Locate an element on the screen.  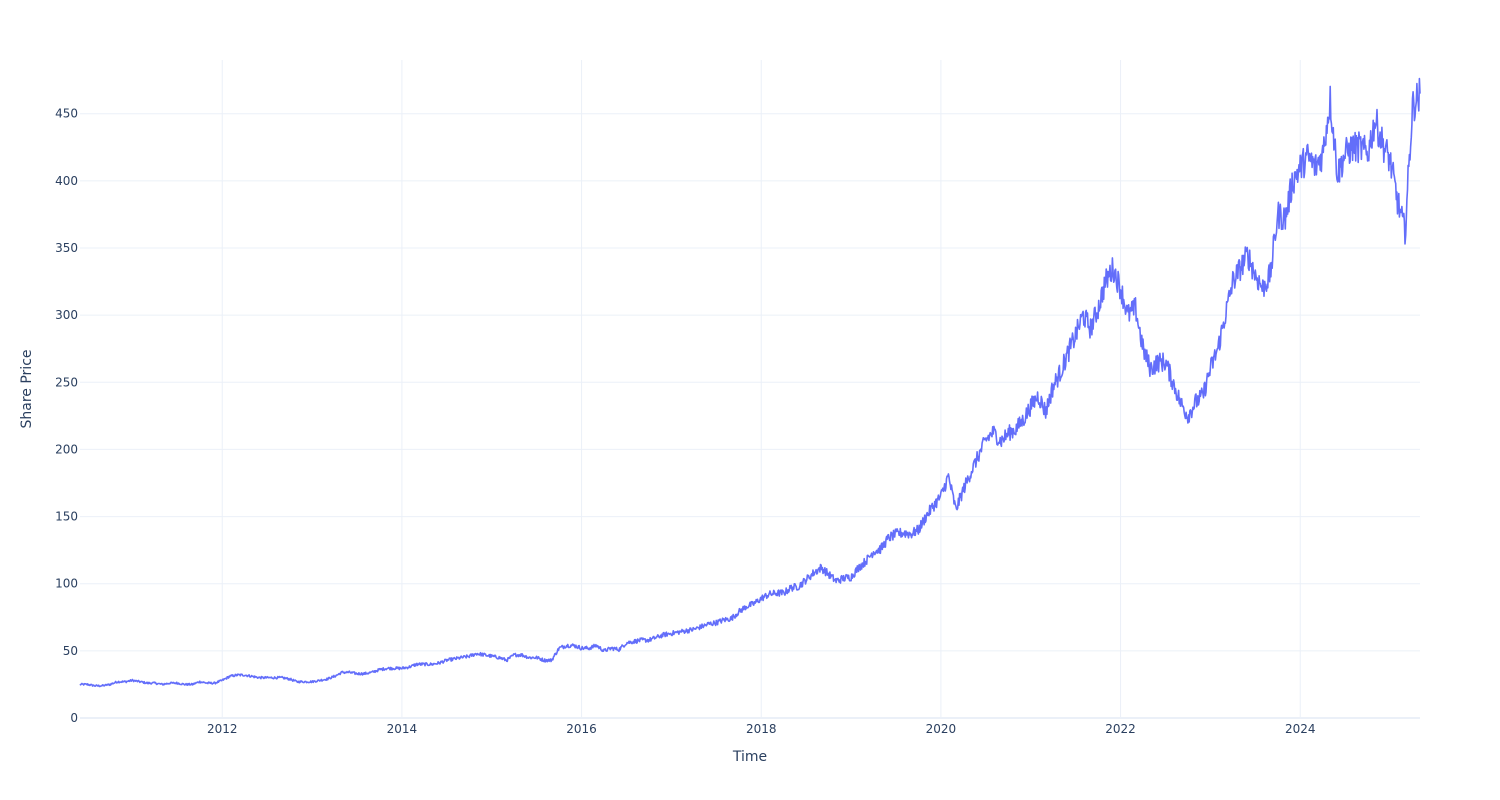
y-tick-label: 300 is located at coordinates (66, 315).